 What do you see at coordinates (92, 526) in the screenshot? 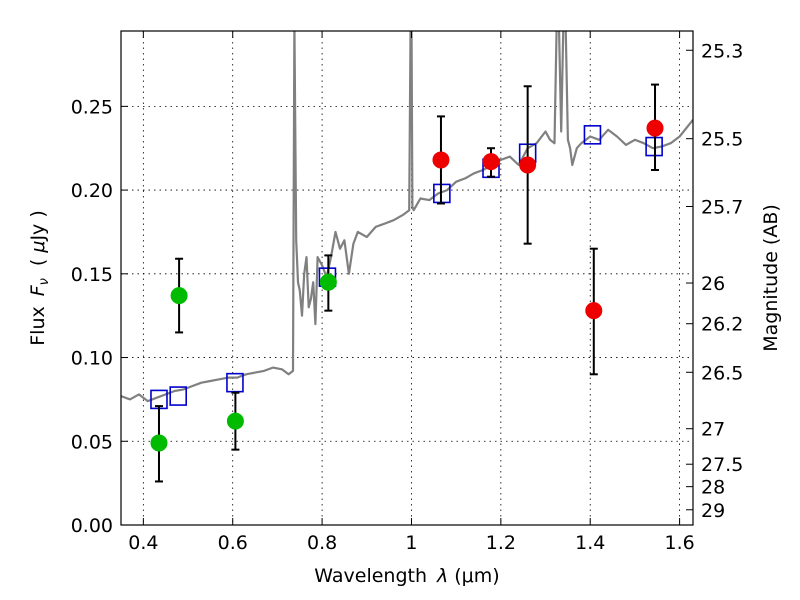
I see `y-tick-label: 0.00` at bounding box center [92, 526].